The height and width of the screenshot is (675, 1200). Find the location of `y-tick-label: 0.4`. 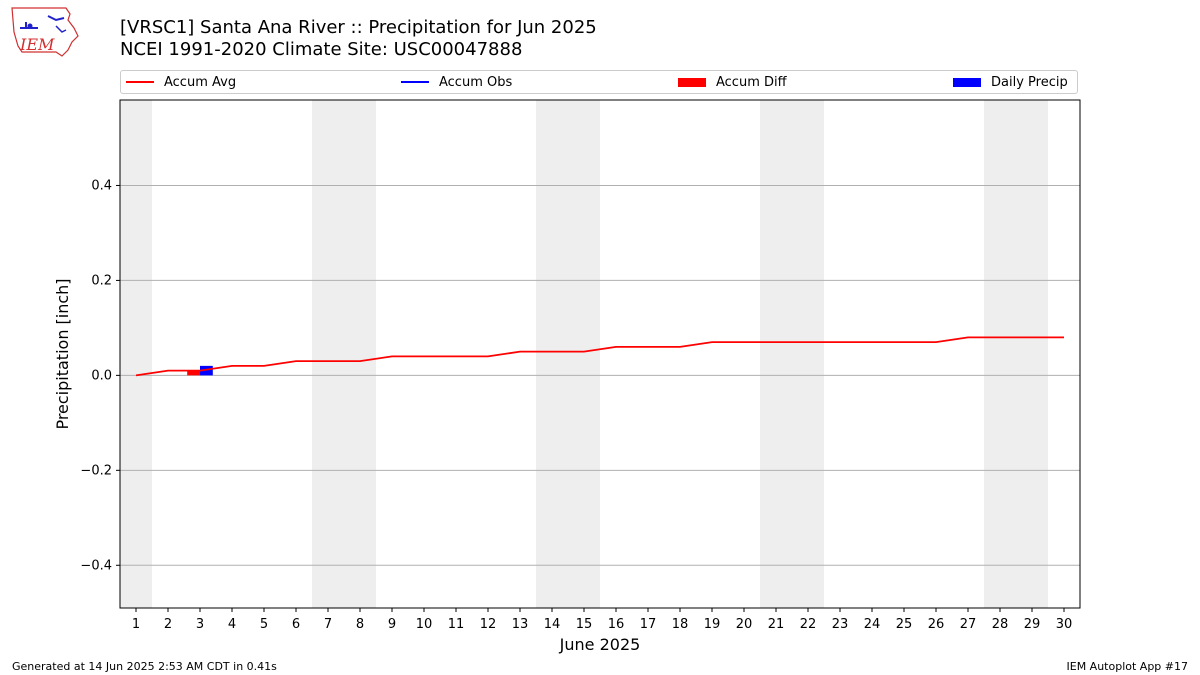

y-tick-label: 0.4 is located at coordinates (101, 185).